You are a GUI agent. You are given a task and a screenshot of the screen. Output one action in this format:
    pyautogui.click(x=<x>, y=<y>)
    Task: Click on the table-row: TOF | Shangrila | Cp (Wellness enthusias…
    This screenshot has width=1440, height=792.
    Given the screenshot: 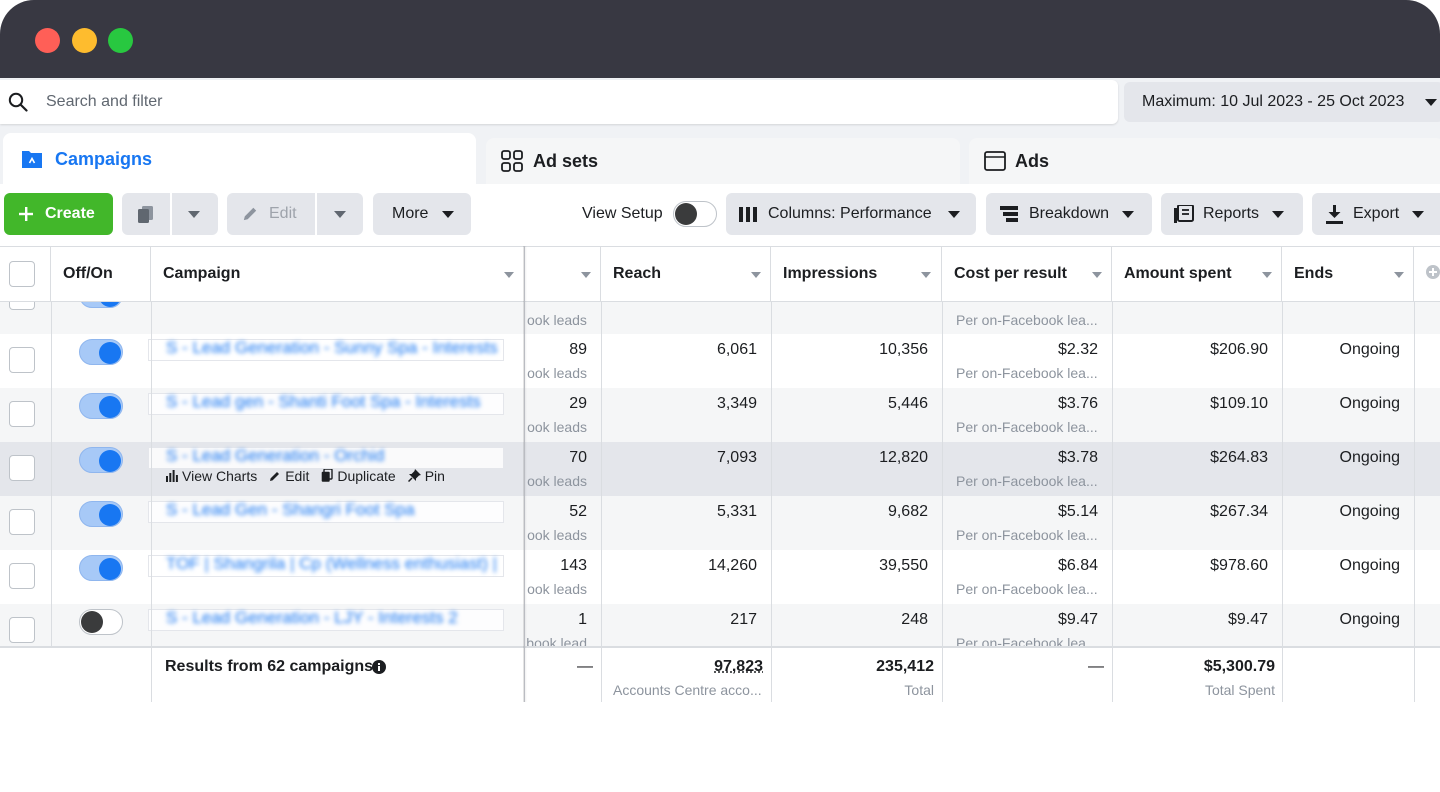 What is the action you would take?
    pyautogui.click(x=720, y=577)
    